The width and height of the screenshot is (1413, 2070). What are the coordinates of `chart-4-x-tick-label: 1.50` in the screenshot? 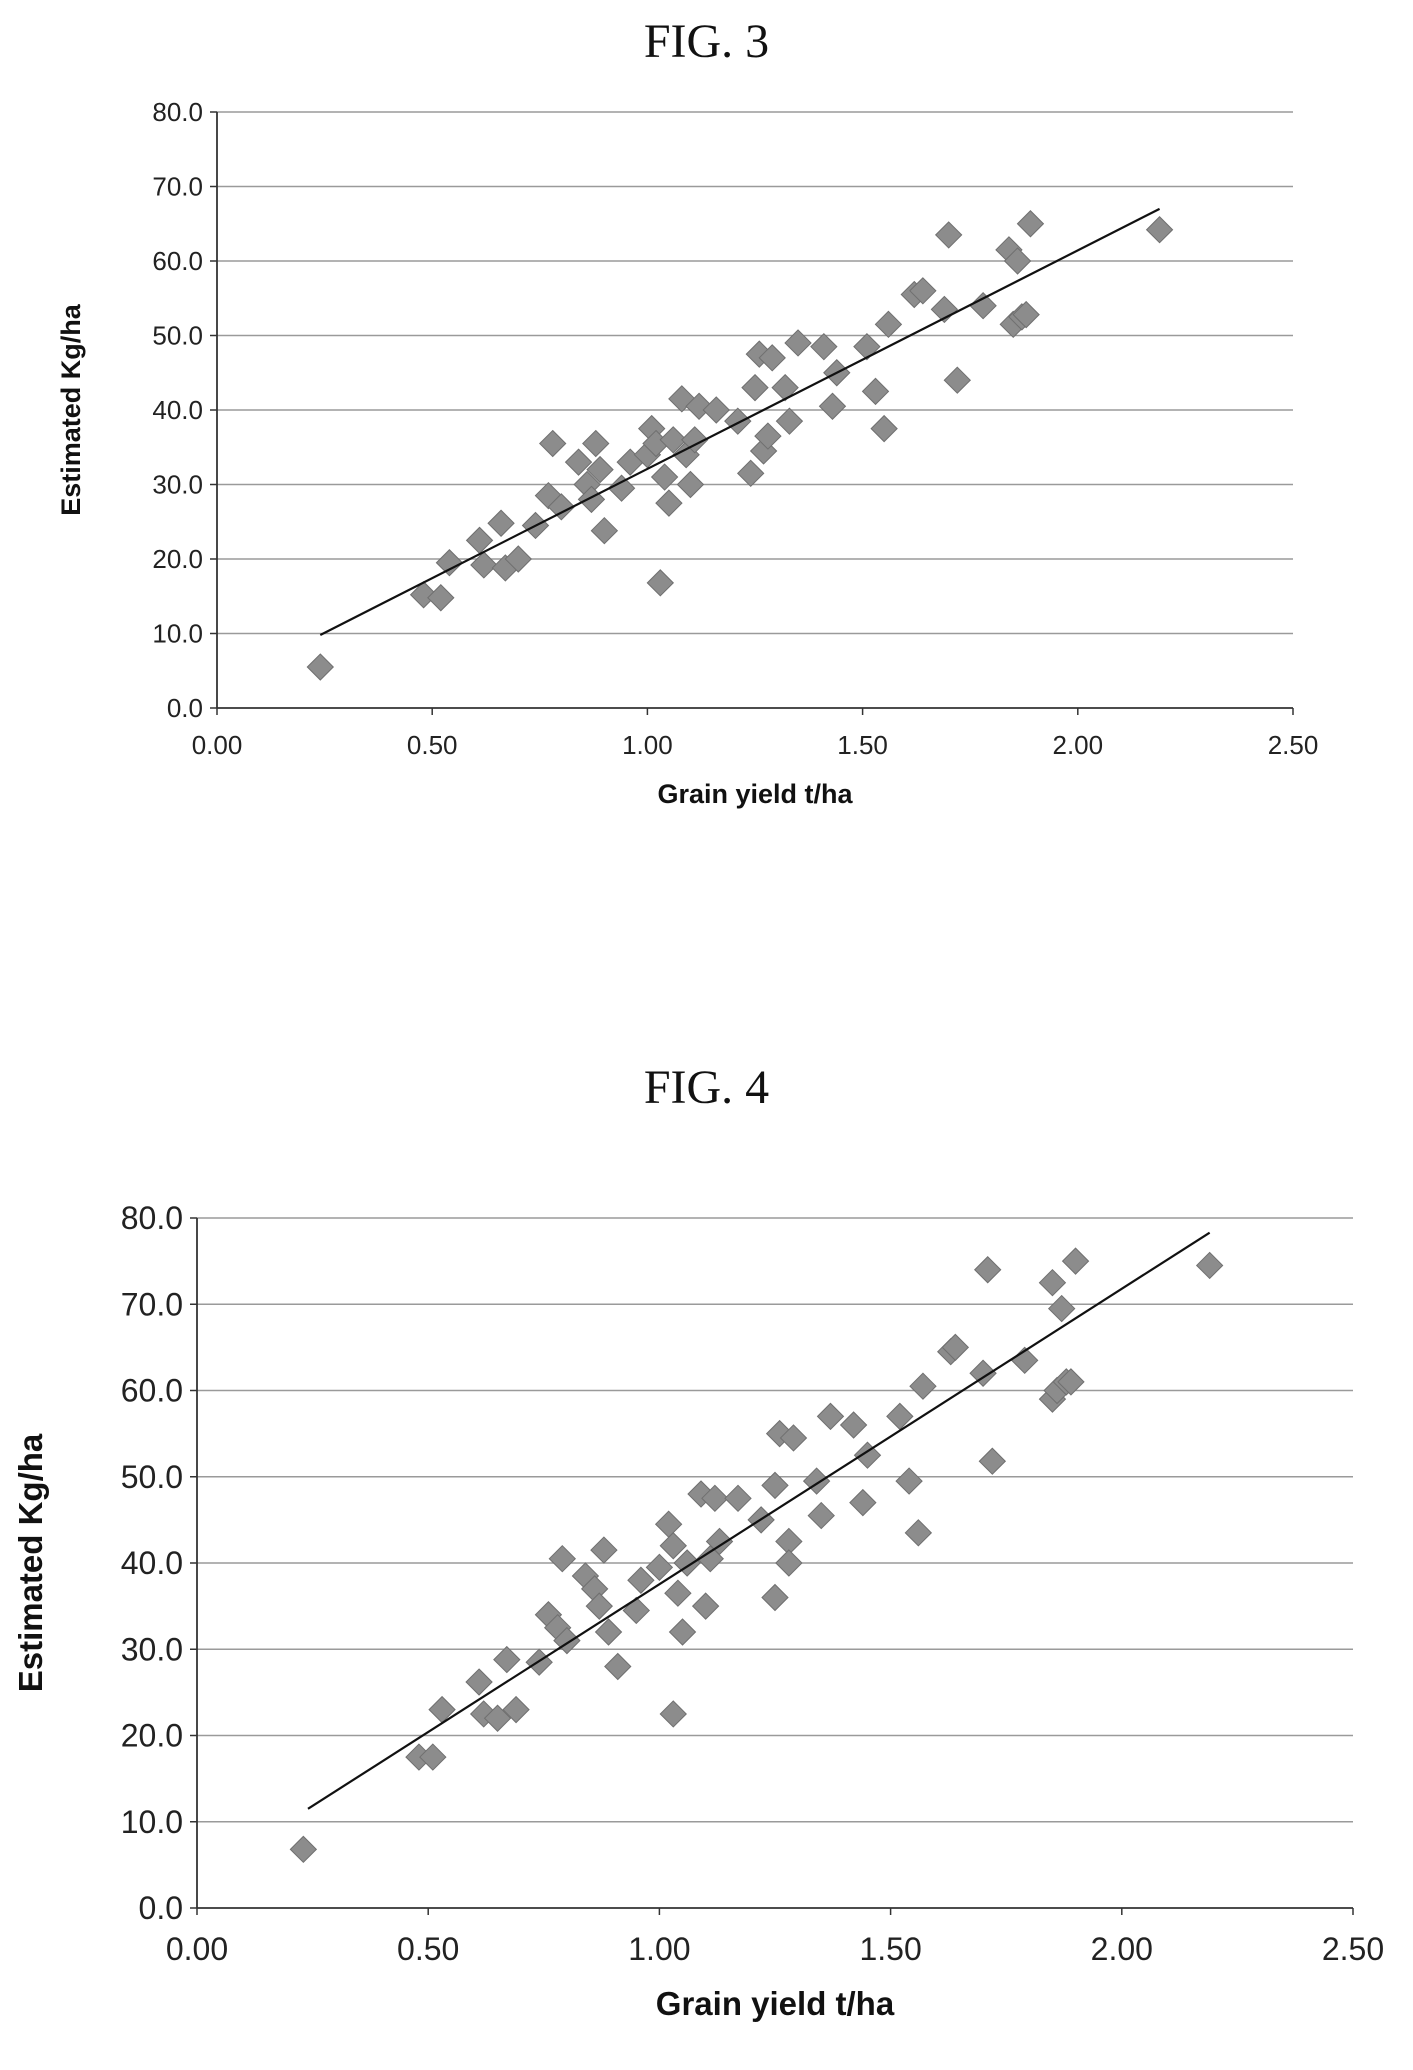 It's located at (890, 1949).